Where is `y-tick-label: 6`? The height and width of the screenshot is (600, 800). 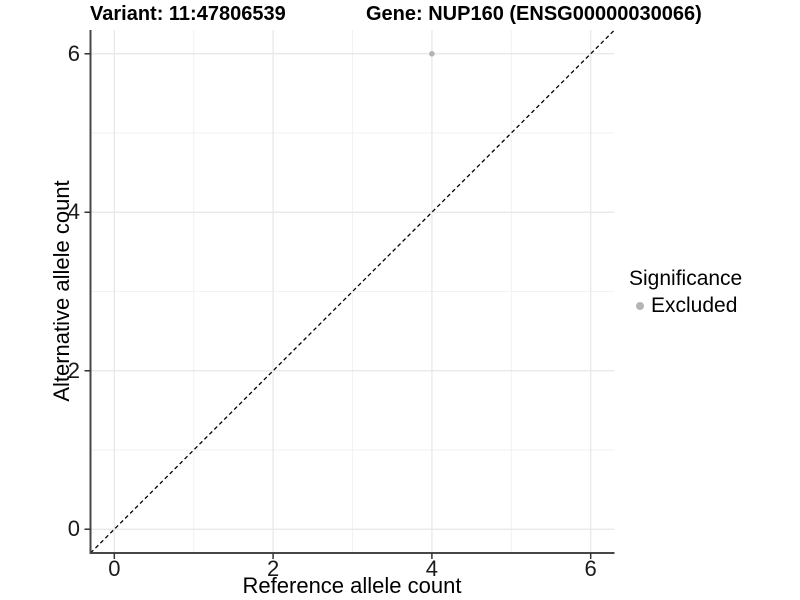
y-tick-label: 6 is located at coordinates (73, 53).